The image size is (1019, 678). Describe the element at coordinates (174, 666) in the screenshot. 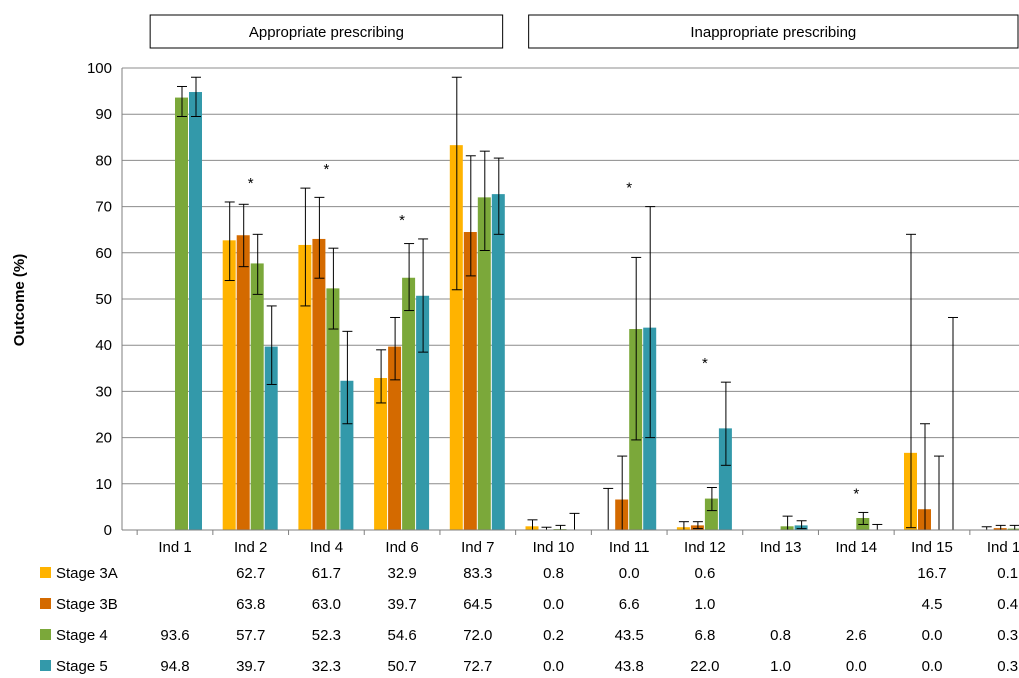

I see `table-cell: 94.8` at that location.